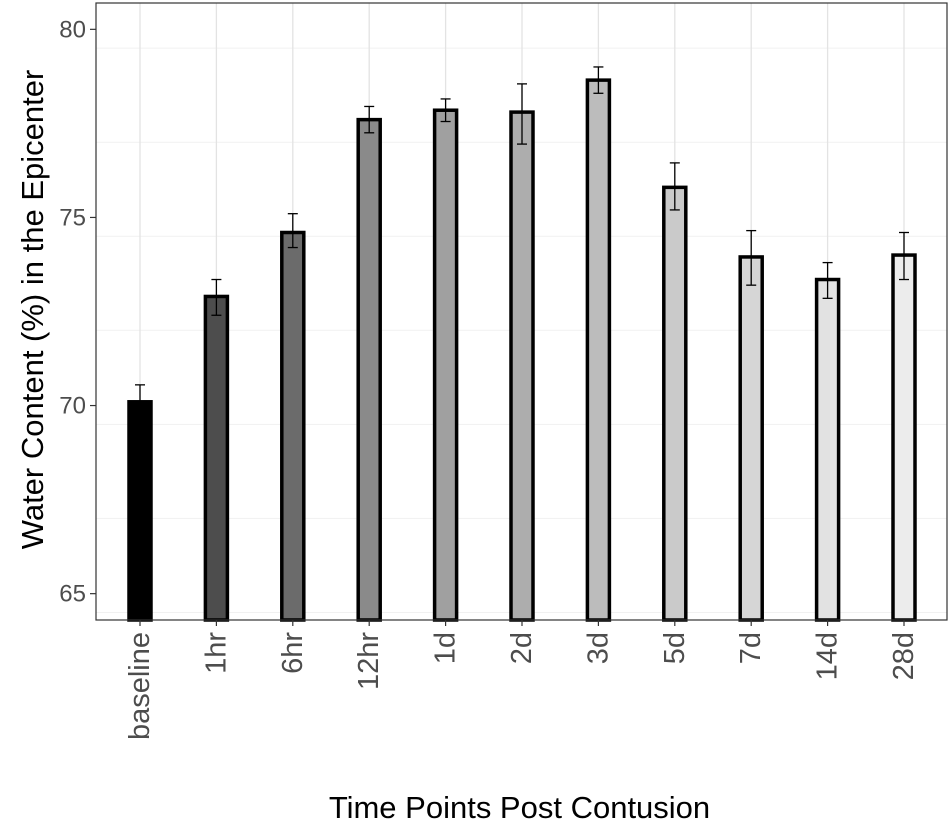 The image size is (950, 822). What do you see at coordinates (904, 437) in the screenshot?
I see `bar-28d` at bounding box center [904, 437].